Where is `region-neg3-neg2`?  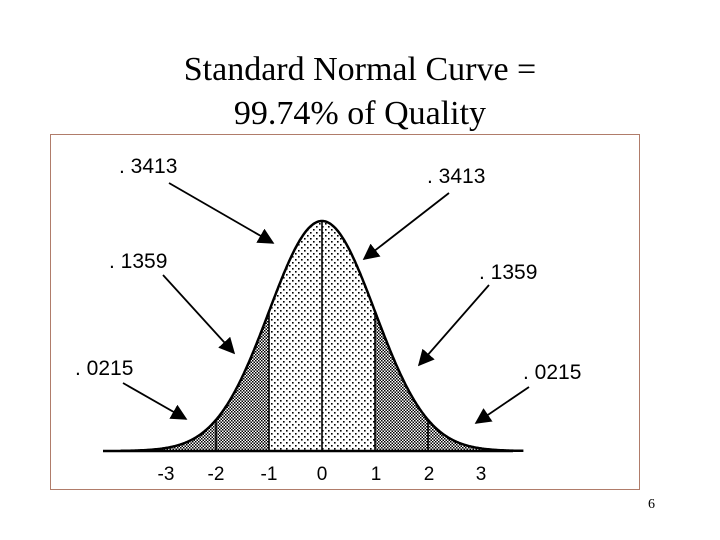
region-neg3-neg2 is located at coordinates (189, 435).